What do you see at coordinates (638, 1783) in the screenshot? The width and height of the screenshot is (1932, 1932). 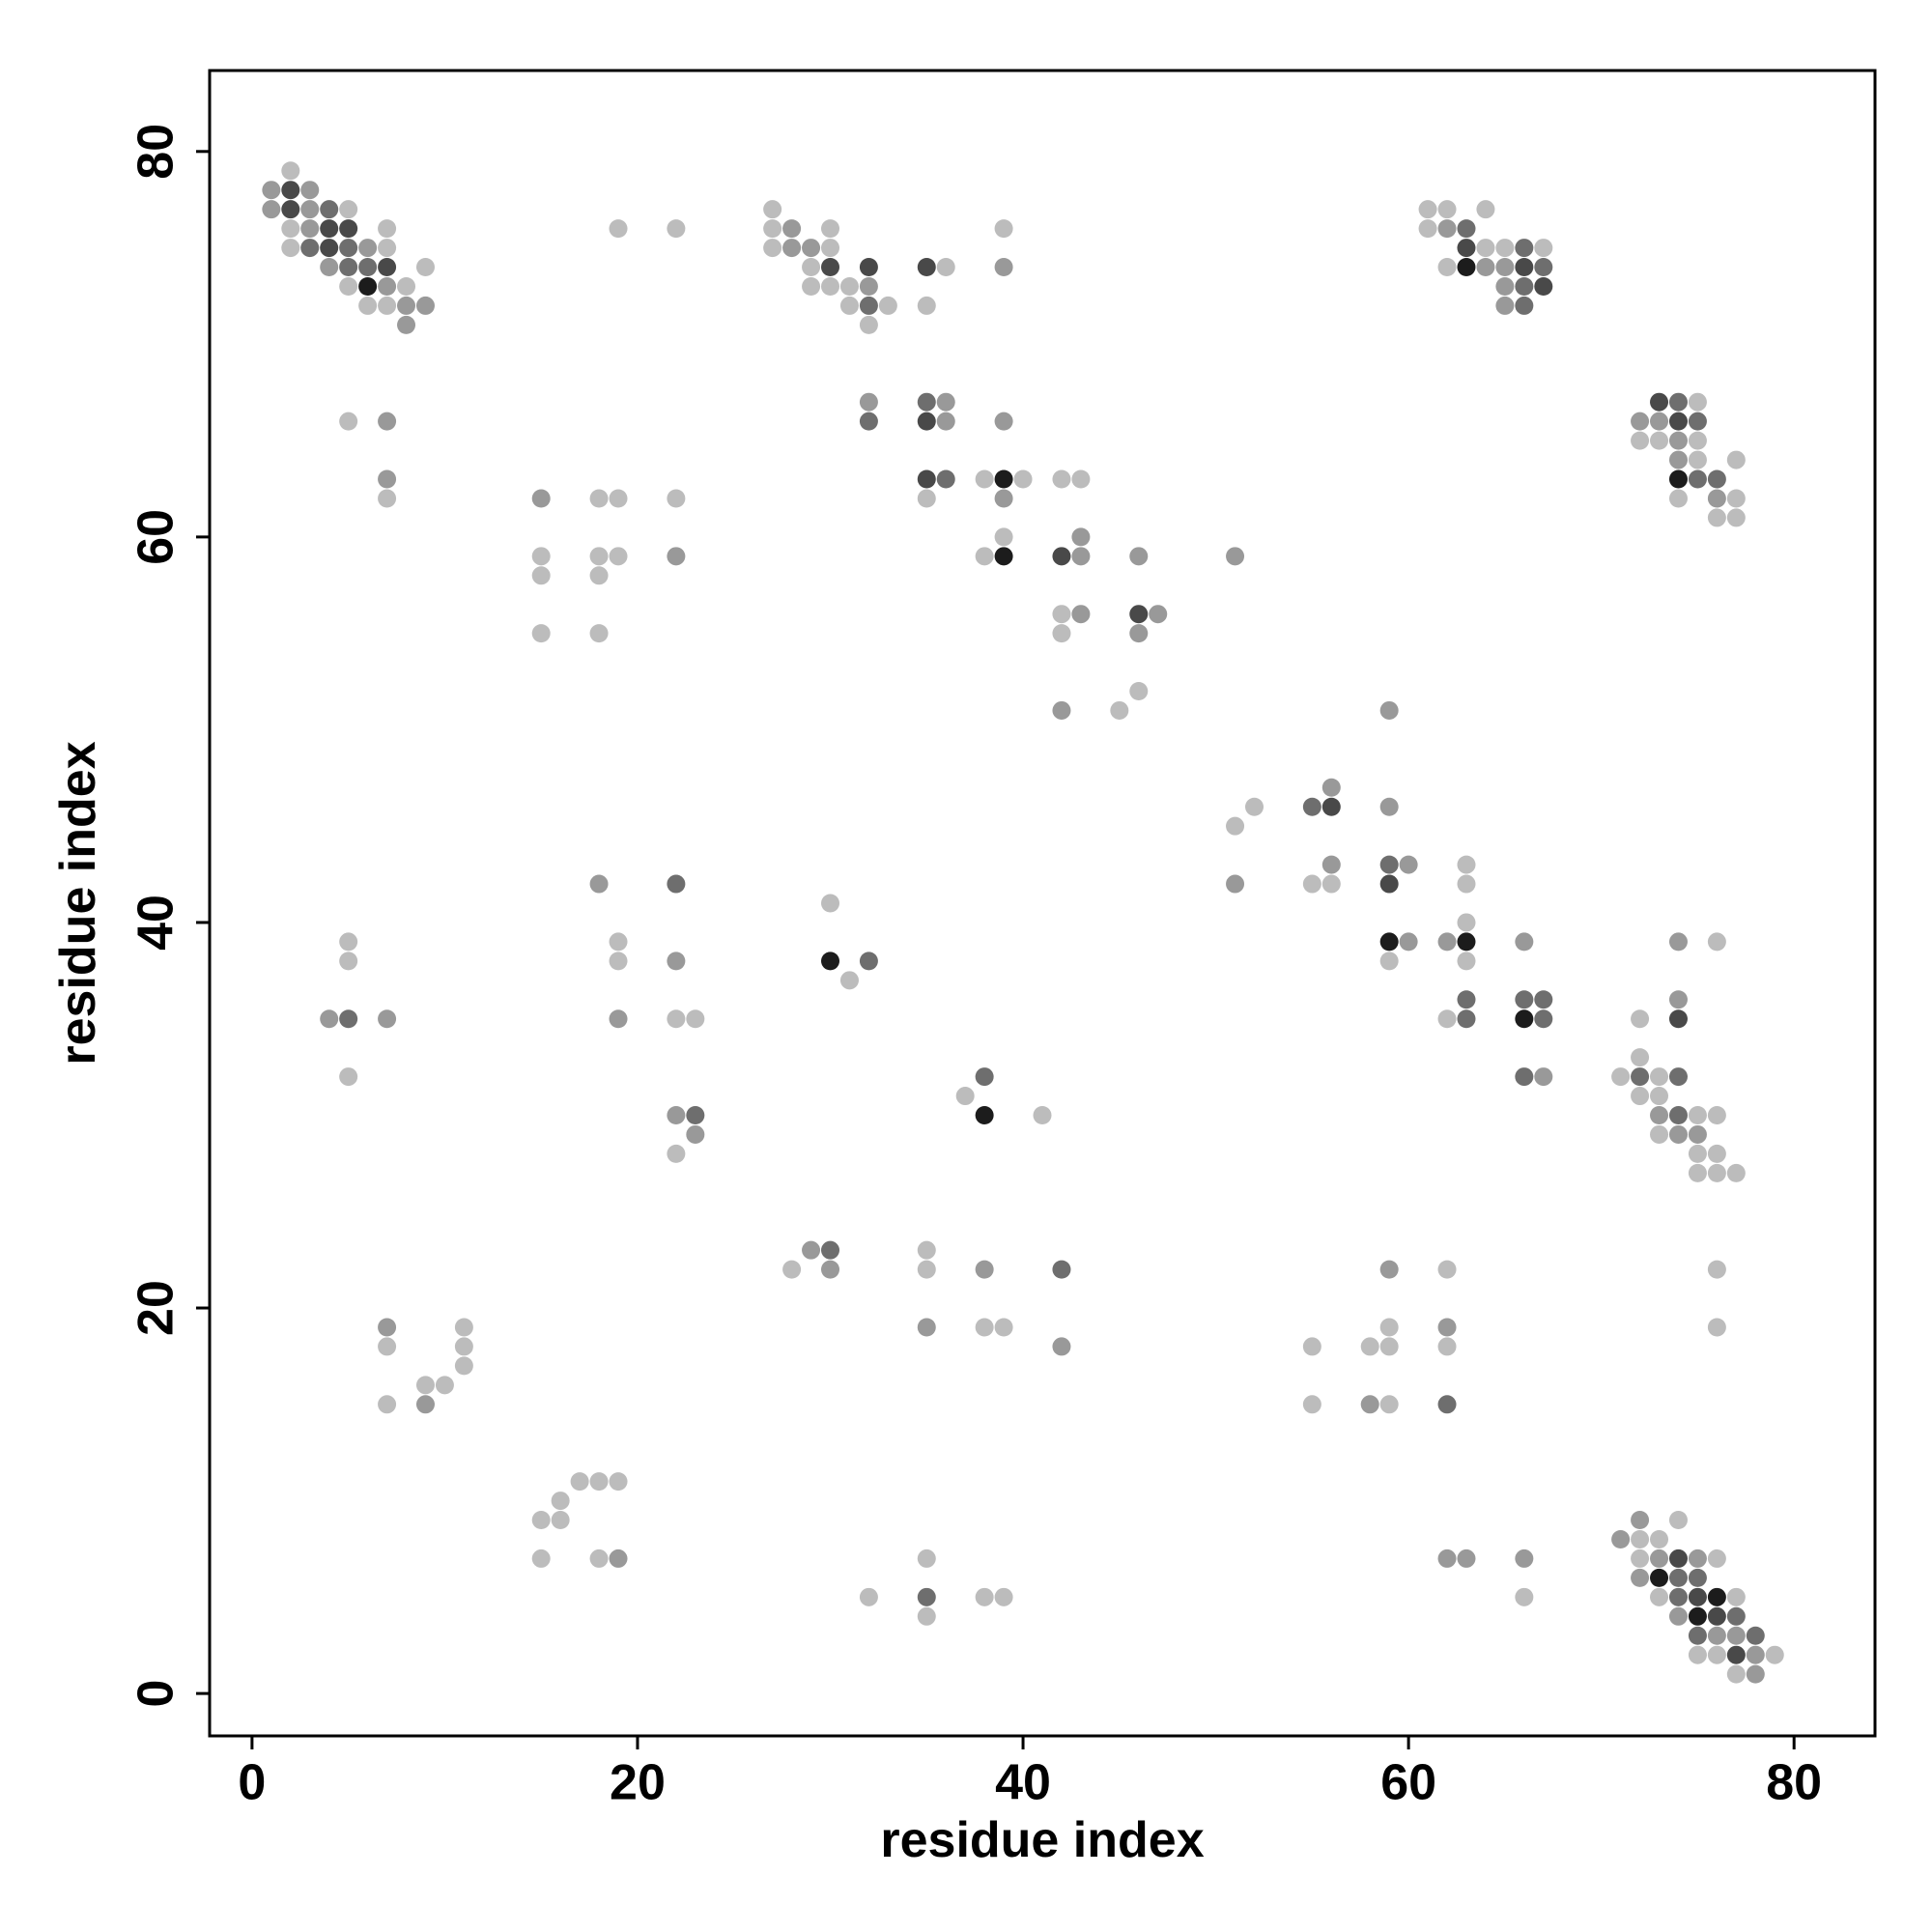 I see `x-tick-label: 20` at bounding box center [638, 1783].